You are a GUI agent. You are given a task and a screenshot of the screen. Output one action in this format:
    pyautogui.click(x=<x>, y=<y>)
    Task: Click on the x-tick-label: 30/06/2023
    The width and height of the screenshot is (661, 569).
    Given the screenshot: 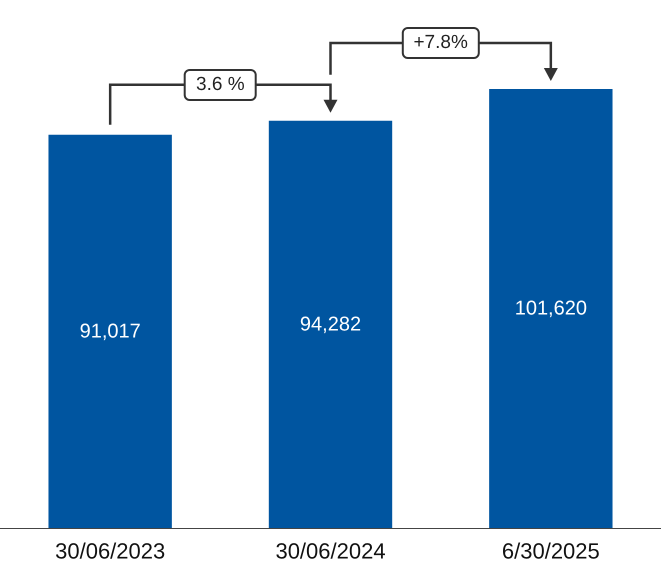 What is the action you would take?
    pyautogui.click(x=110, y=551)
    